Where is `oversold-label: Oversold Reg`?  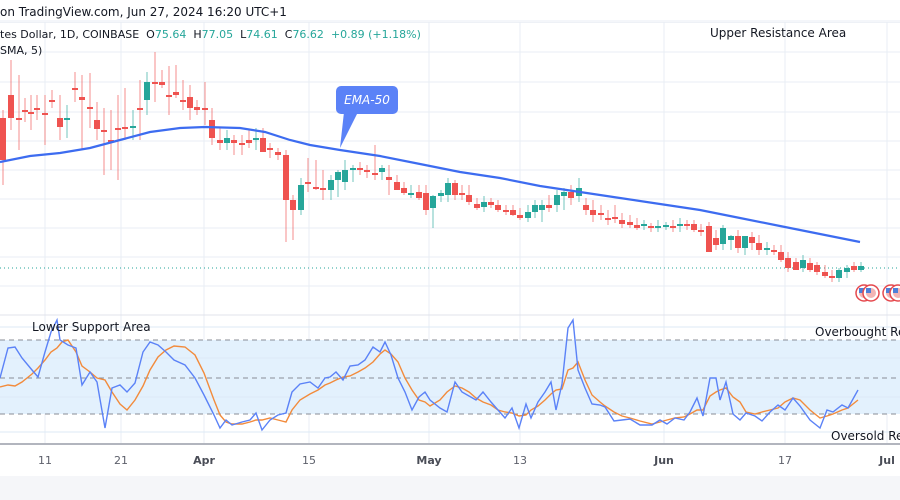 oversold-label: Oversold Reg is located at coordinates (865, 436).